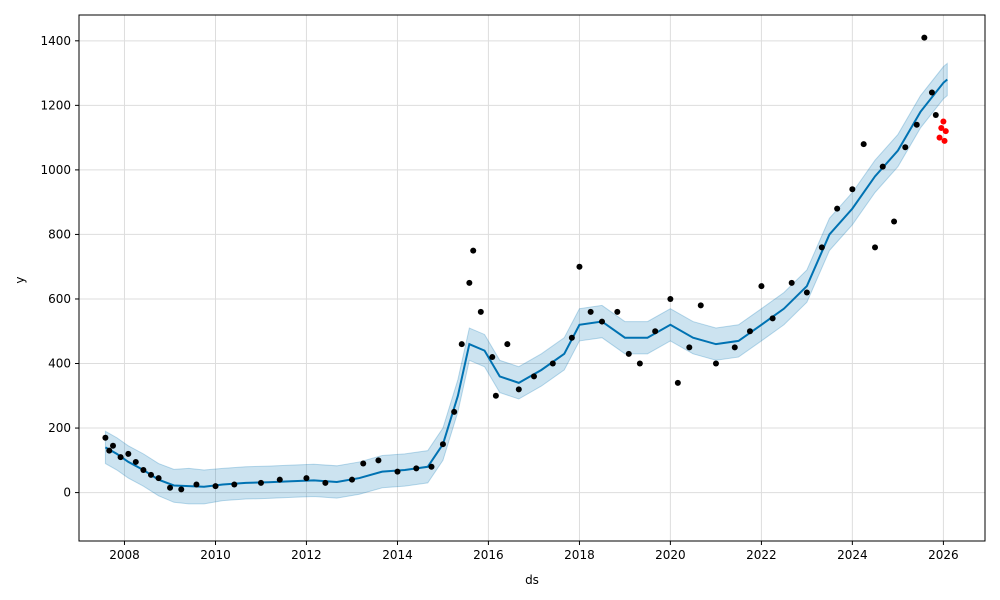 Image resolution: width=1000 pixels, height=600 pixels. I want to click on y-tick-label: 1200, so click(55, 105).